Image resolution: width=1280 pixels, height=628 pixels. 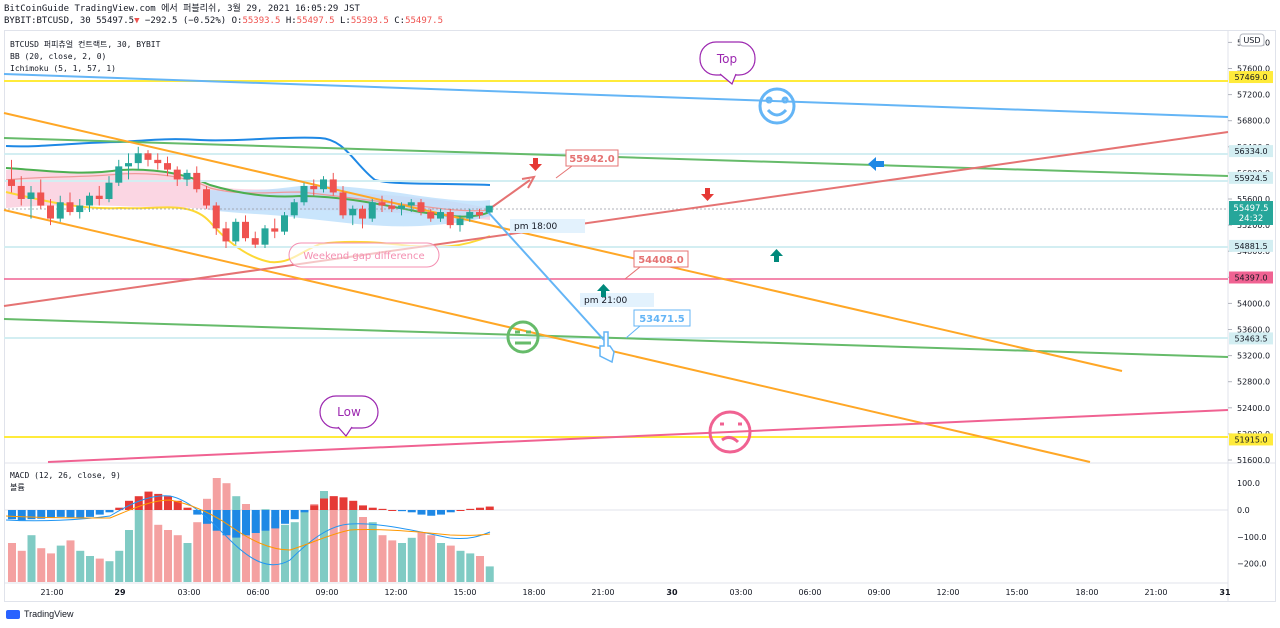 I want to click on brand-name: TradingView, so click(x=49, y=614).